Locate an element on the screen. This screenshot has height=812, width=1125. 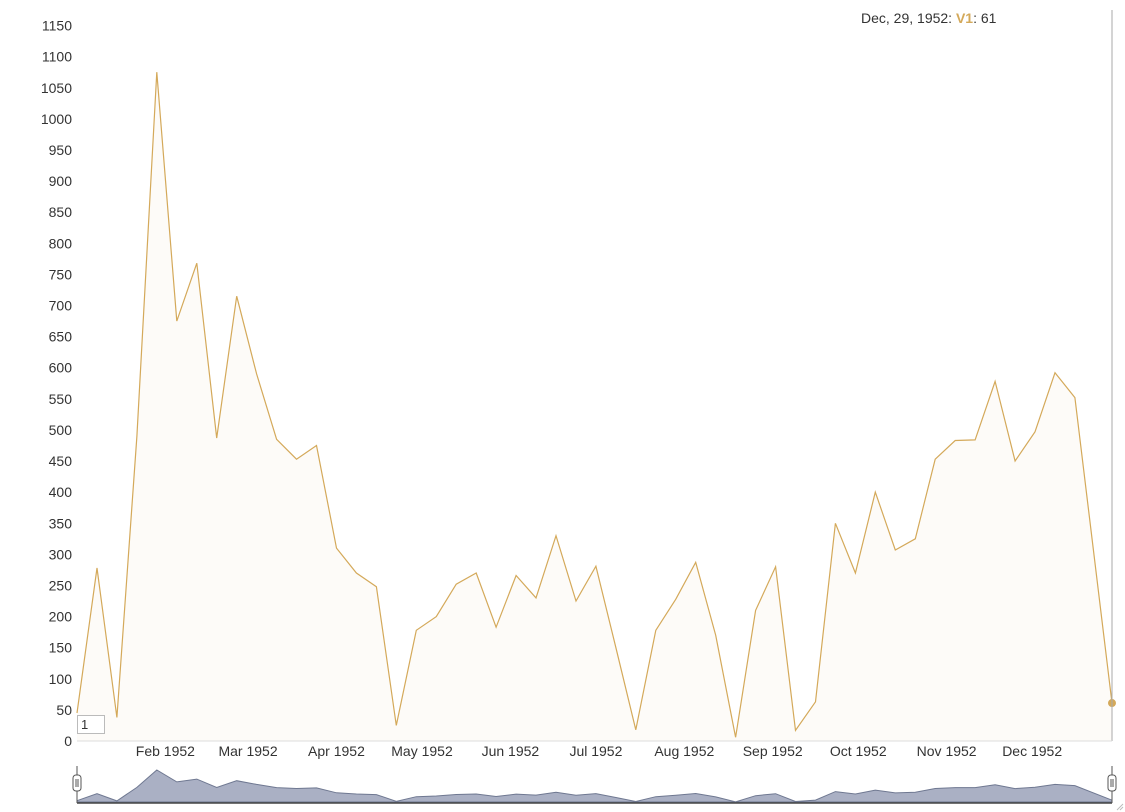
y-tick-label: 800 is located at coordinates (61, 243).